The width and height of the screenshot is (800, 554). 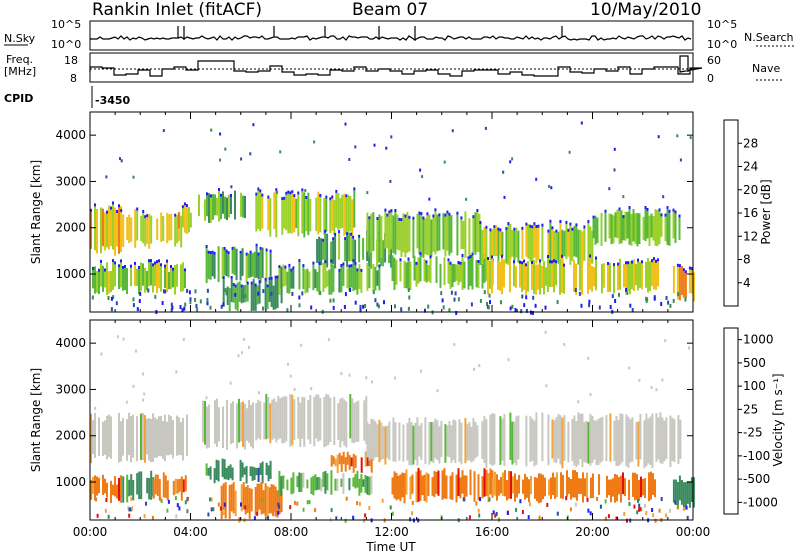 I want to click on x-tick-labels: 00:00 04:00 08:00 12:00 16:00 20:00 00:00, so click(x=392, y=532).